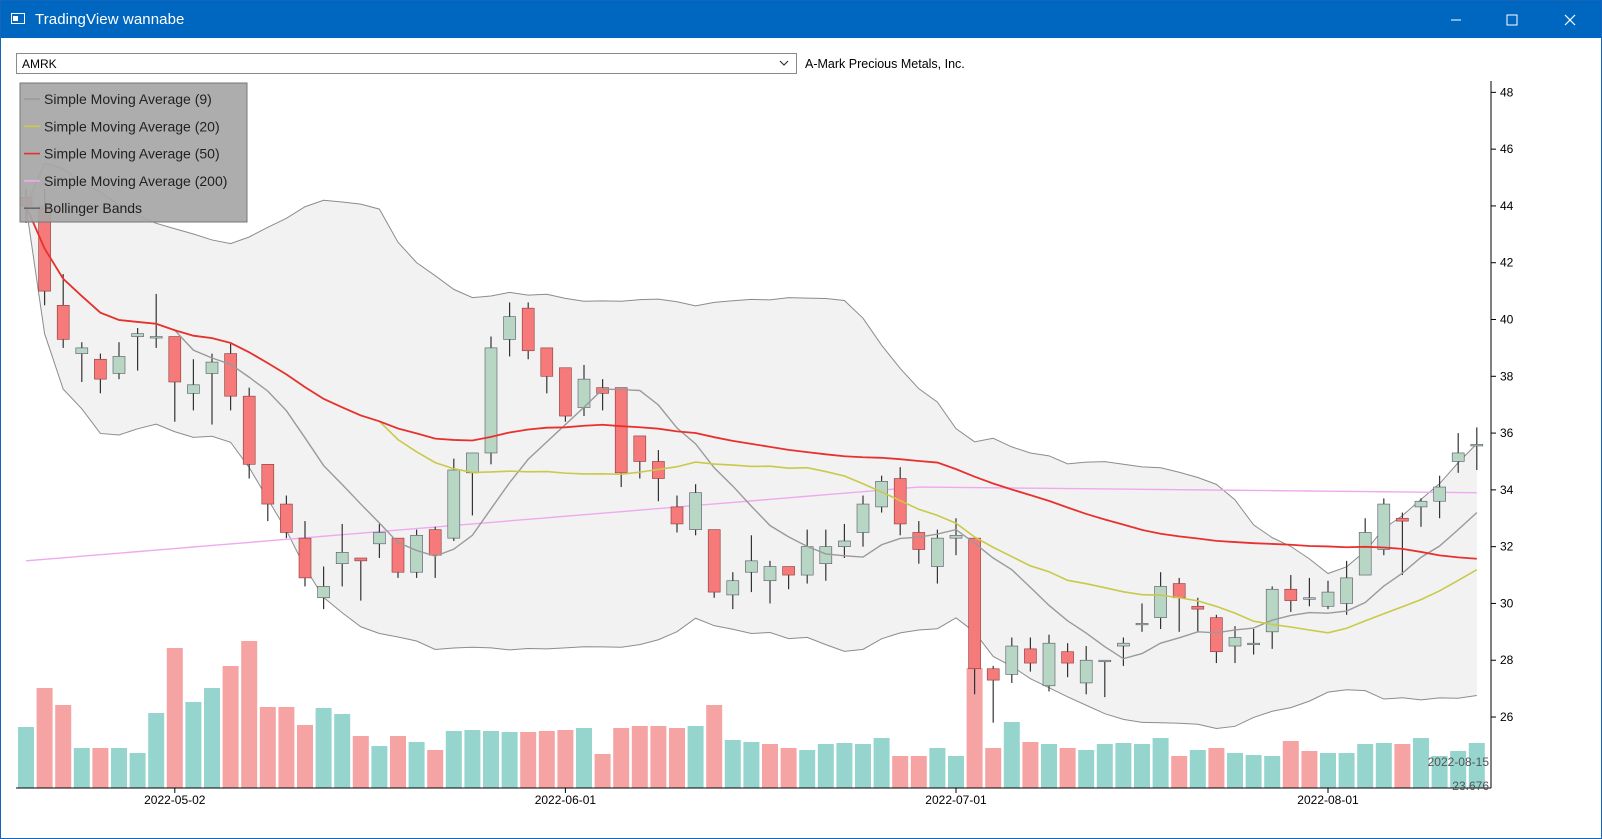  Describe the element at coordinates (1507, 376) in the screenshot. I see `y-tick-label: 38` at that location.